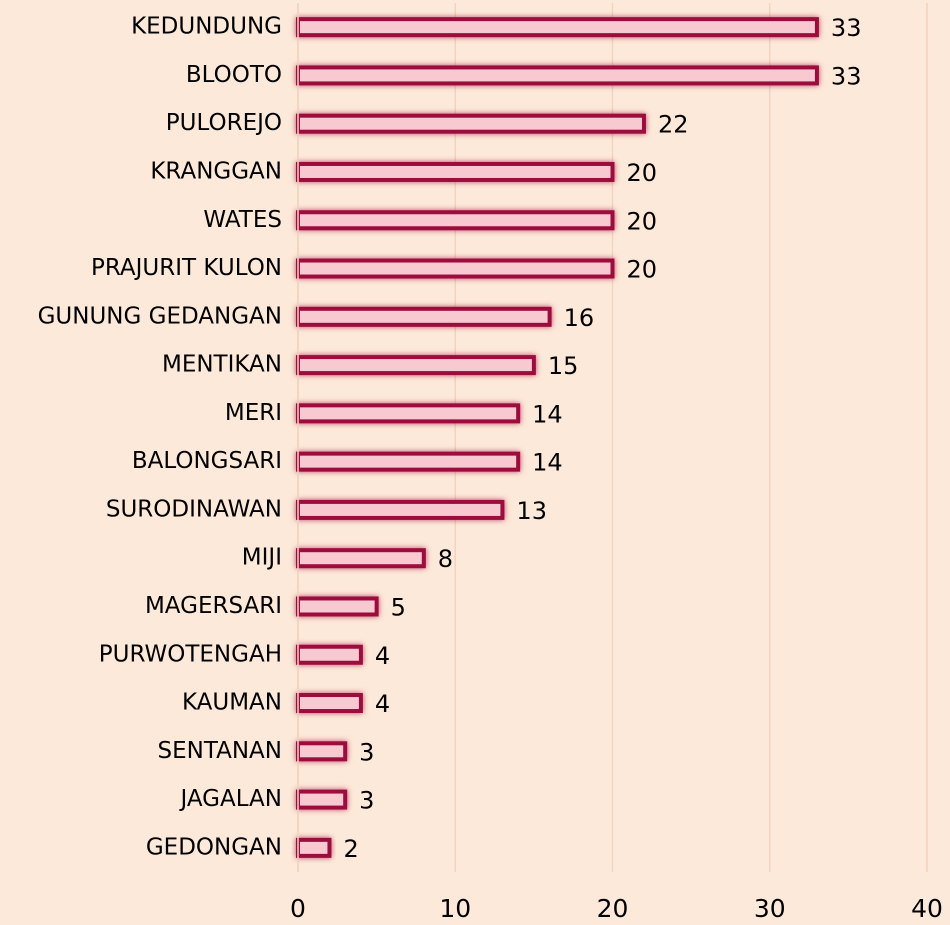 Image resolution: width=950 pixels, height=925 pixels. Describe the element at coordinates (207, 461) in the screenshot. I see `y-tick-label: BALONGSARI` at that location.